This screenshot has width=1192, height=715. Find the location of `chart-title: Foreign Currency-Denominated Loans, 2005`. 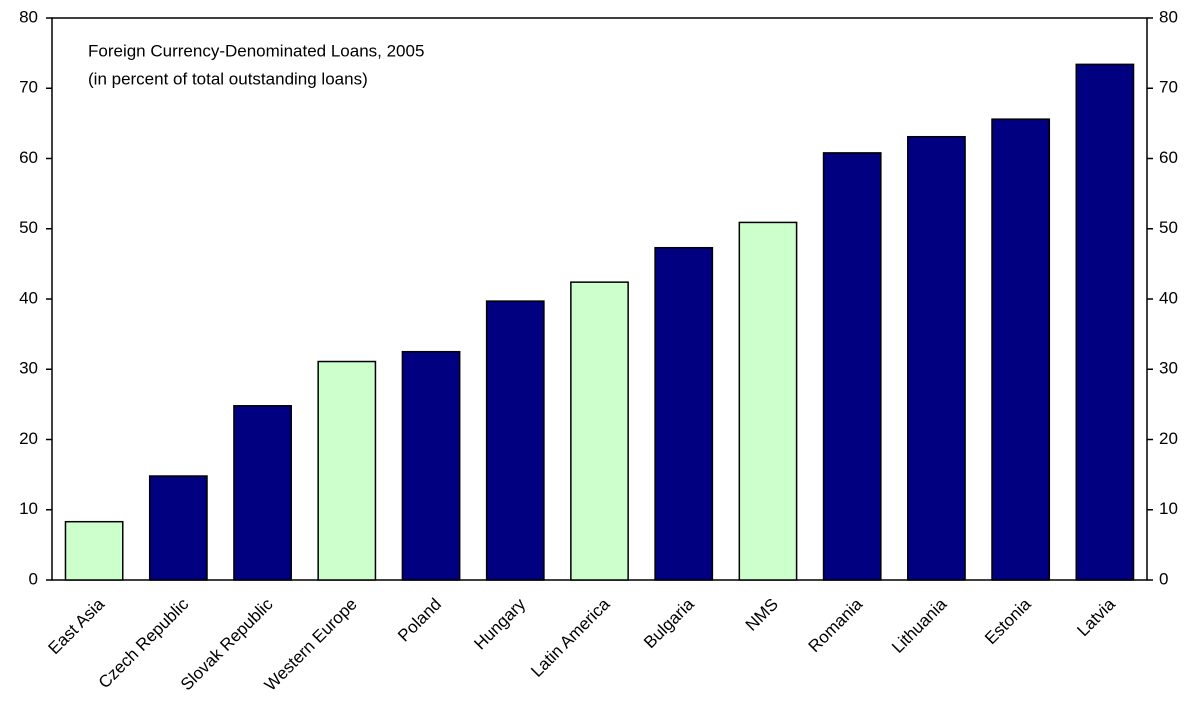

chart-title: Foreign Currency-Denominated Loans, 2005 is located at coordinates (256, 50).